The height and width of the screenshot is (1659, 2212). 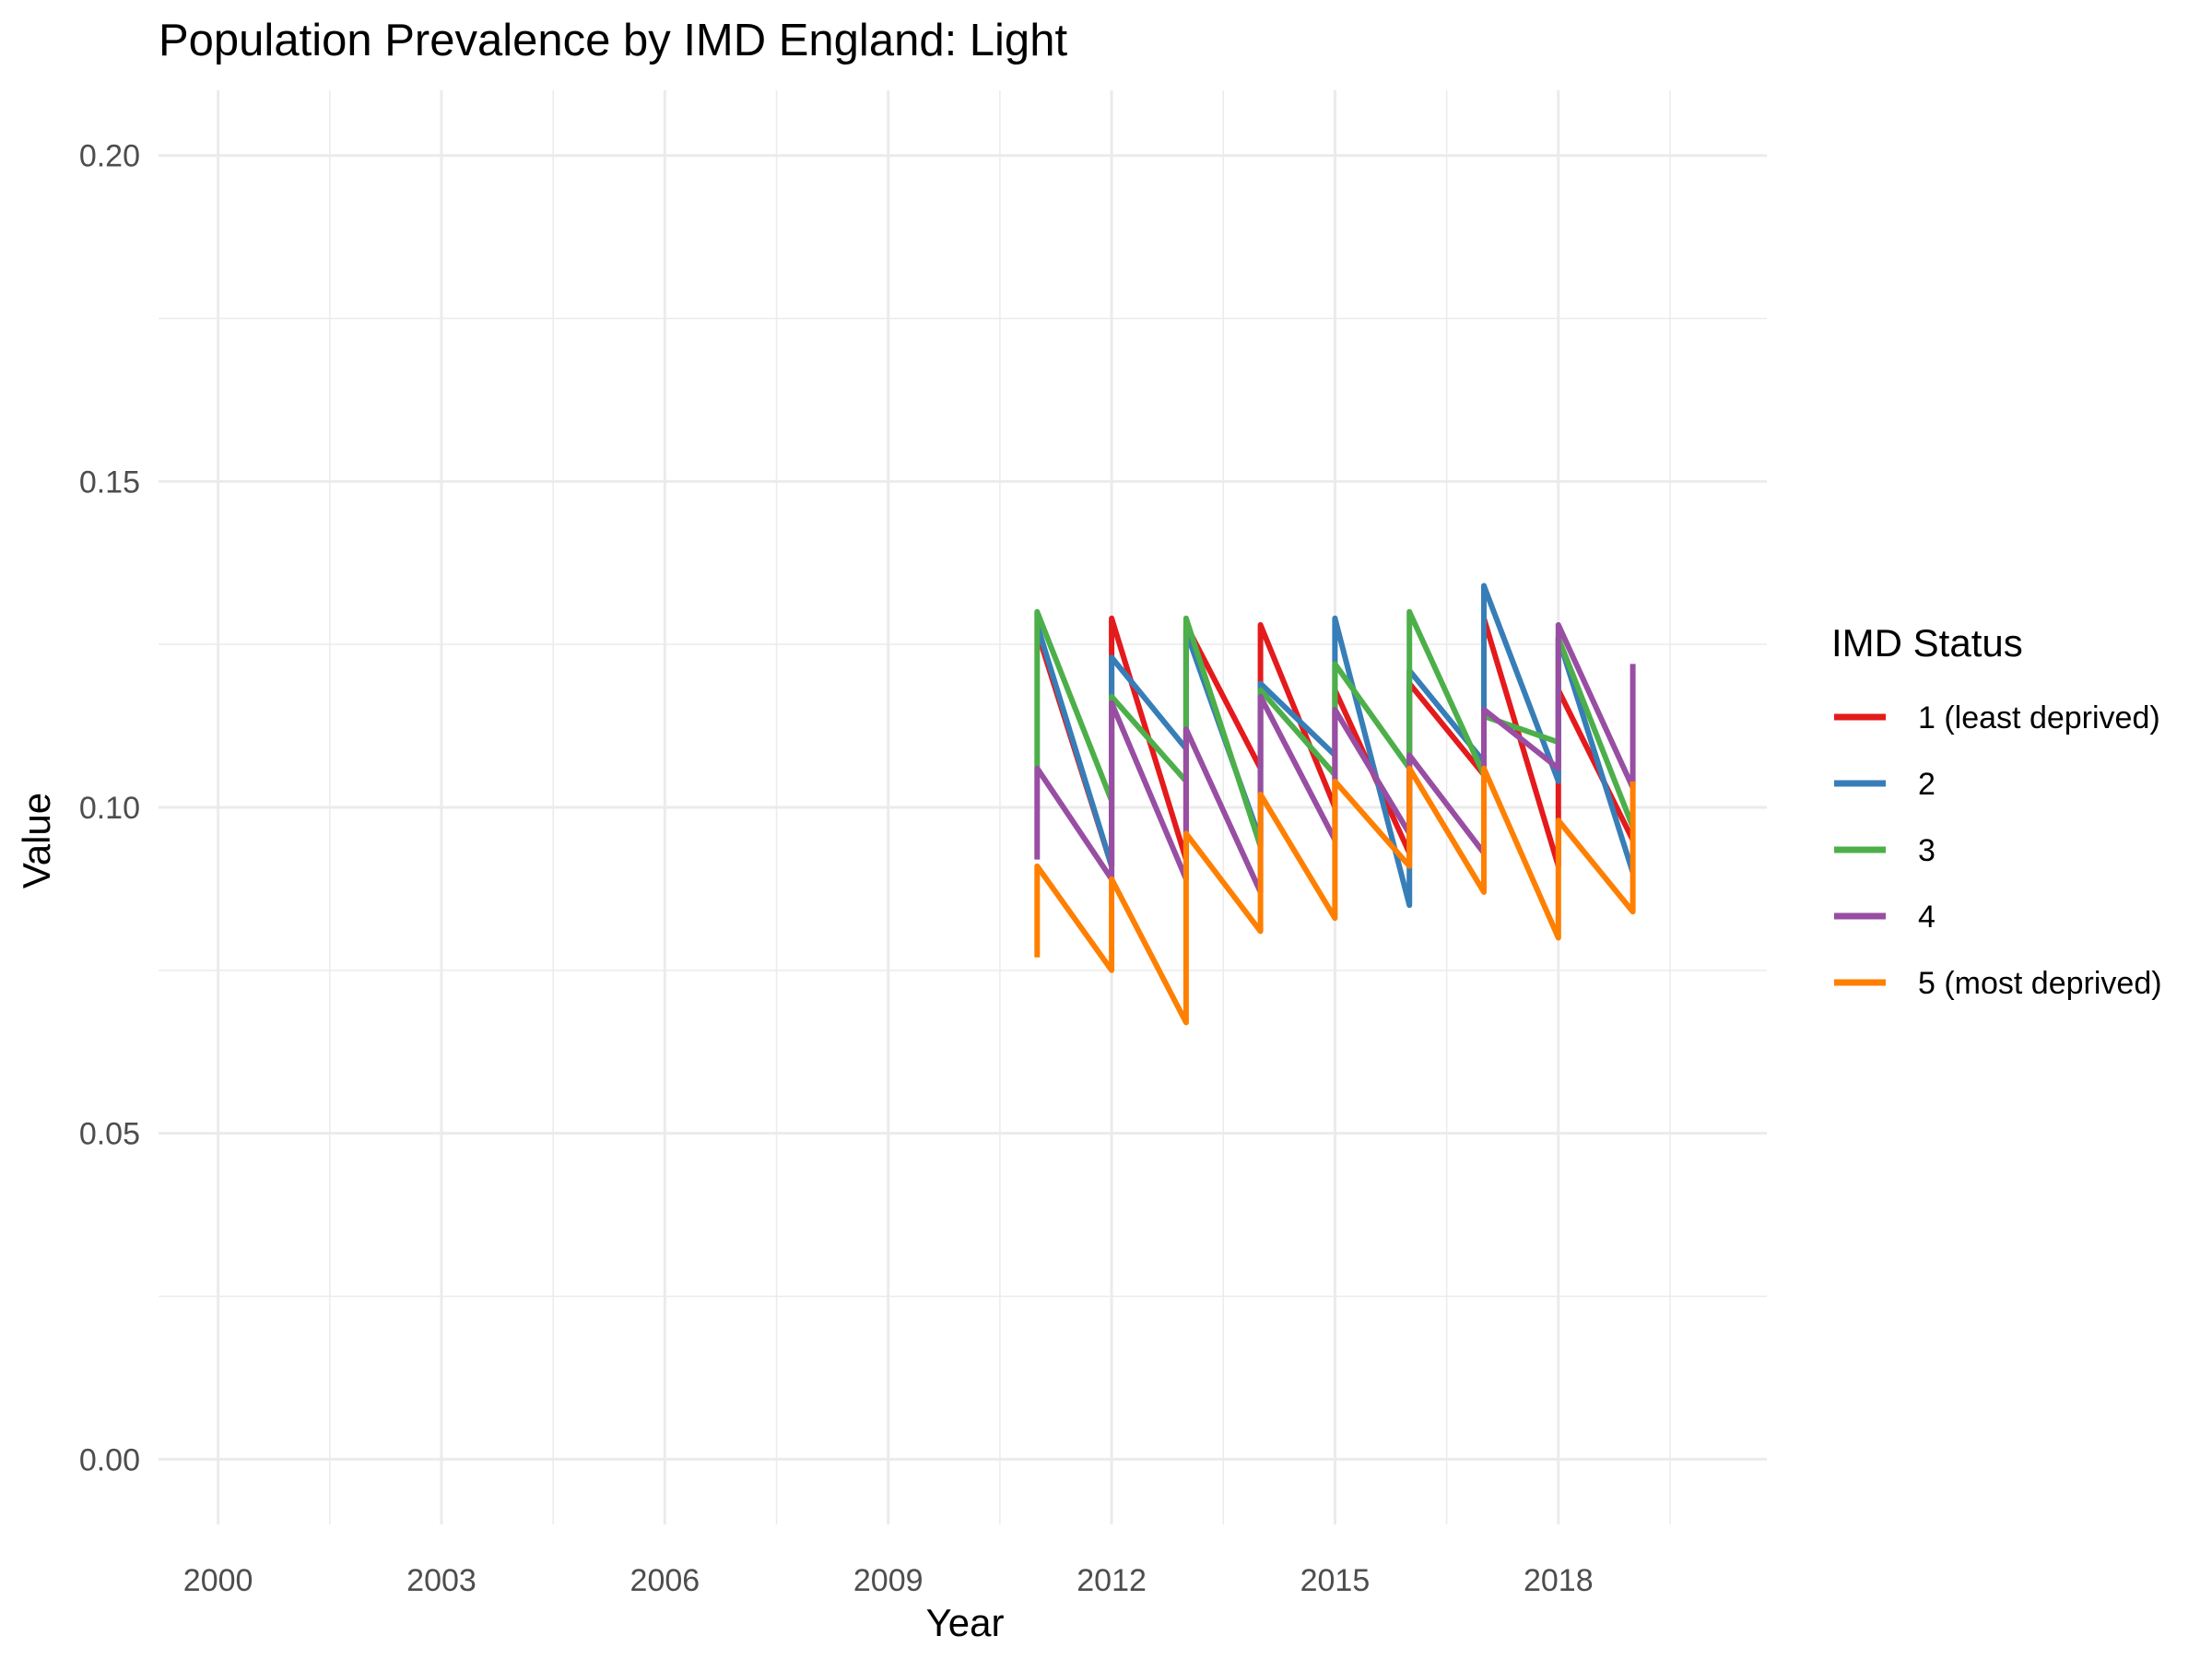 I want to click on series-layer, so click(x=1335, y=804).